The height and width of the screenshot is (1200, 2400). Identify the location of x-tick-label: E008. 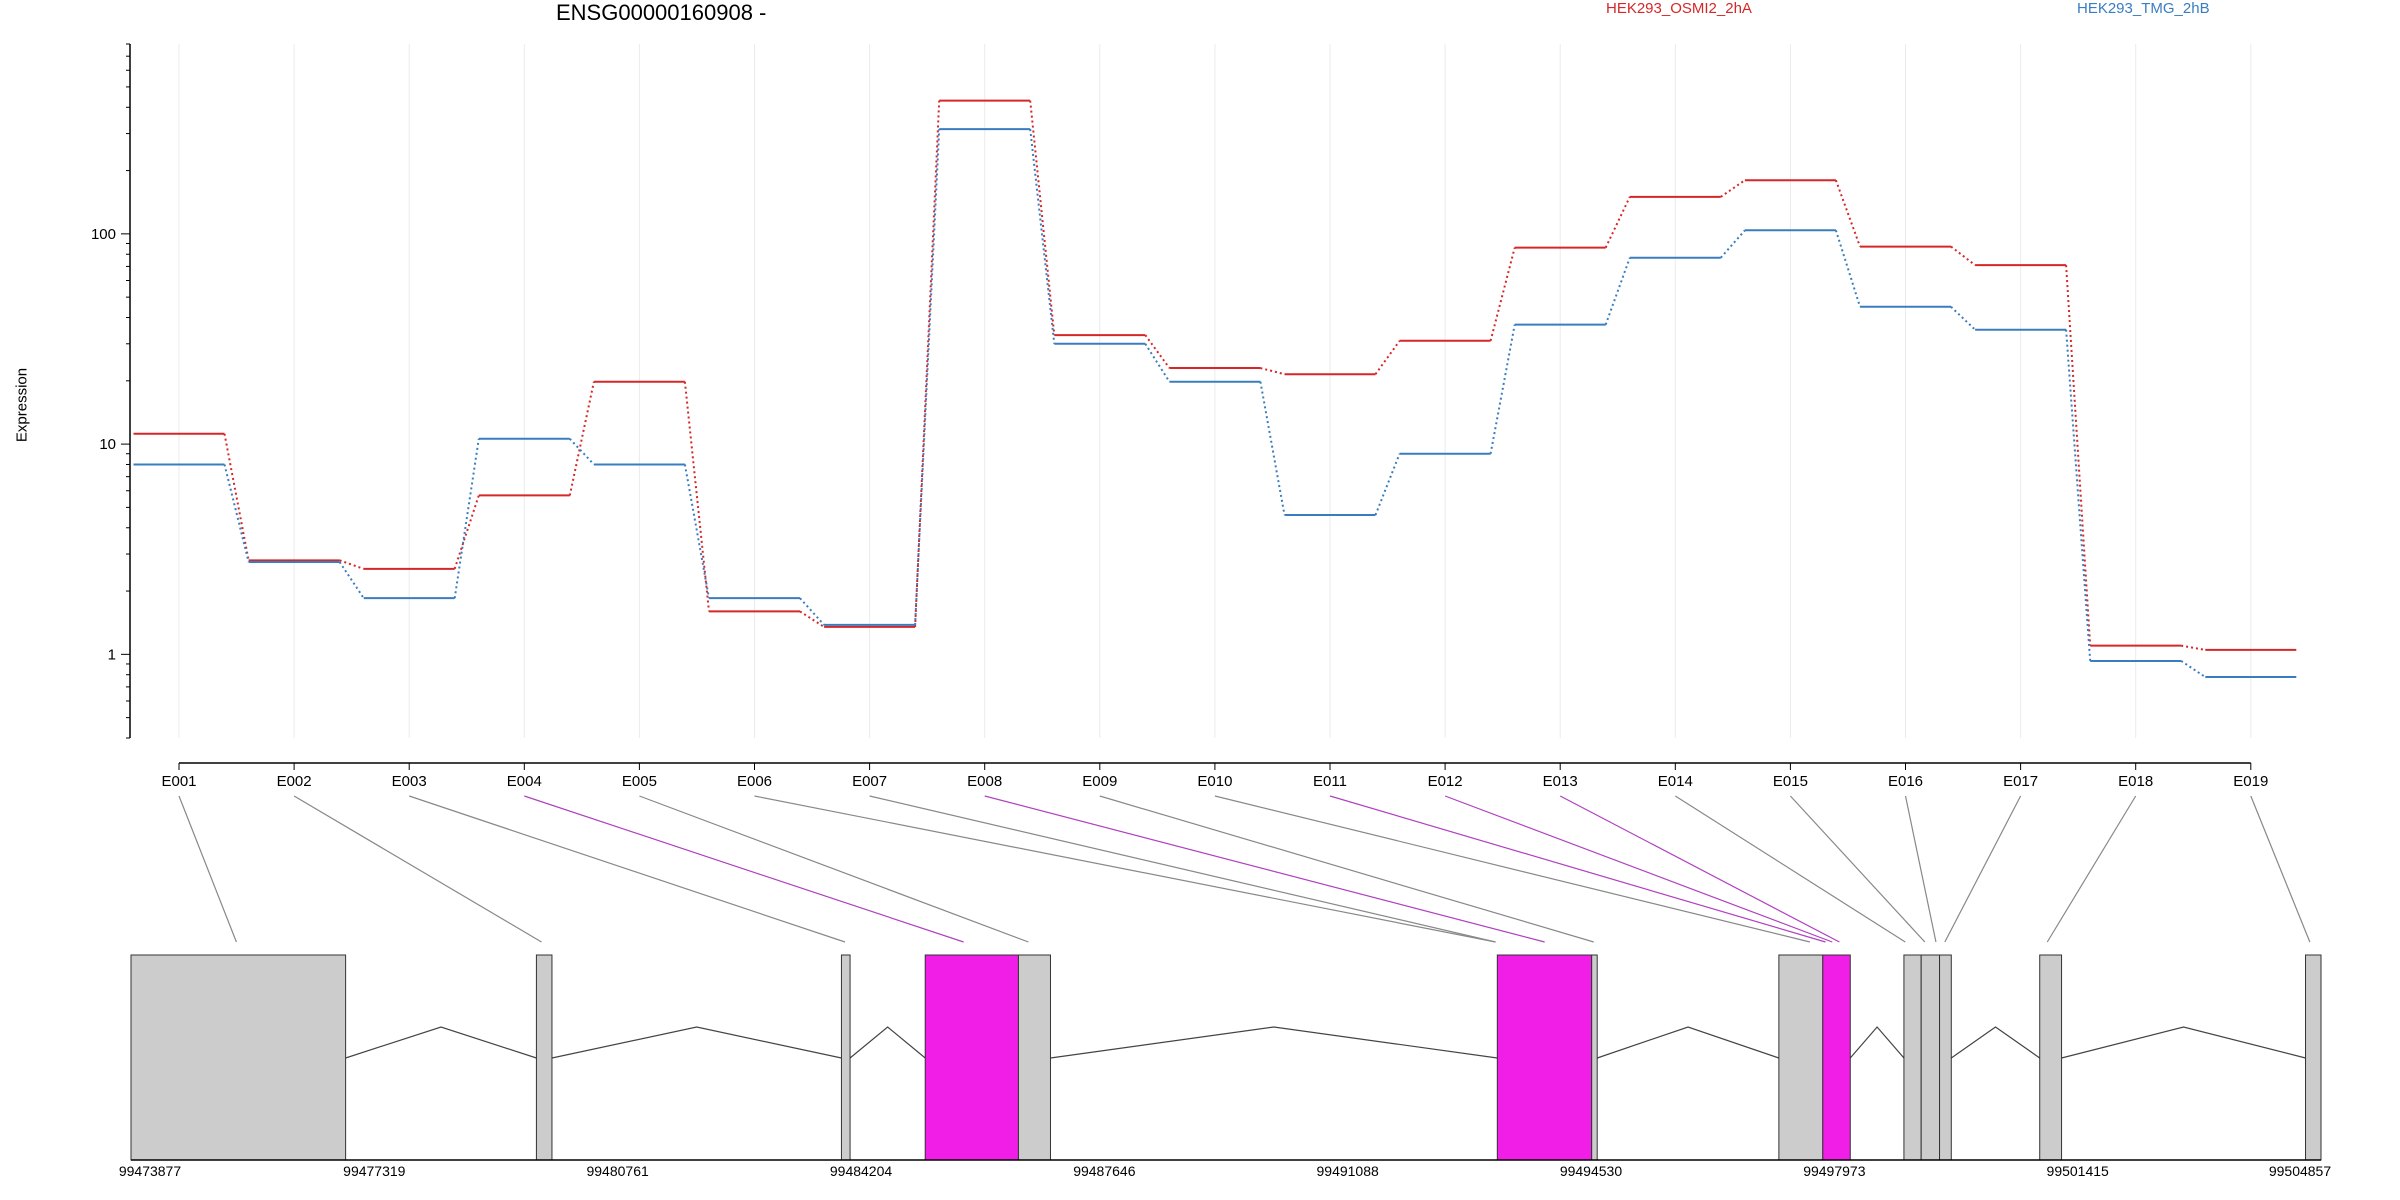
(984, 781).